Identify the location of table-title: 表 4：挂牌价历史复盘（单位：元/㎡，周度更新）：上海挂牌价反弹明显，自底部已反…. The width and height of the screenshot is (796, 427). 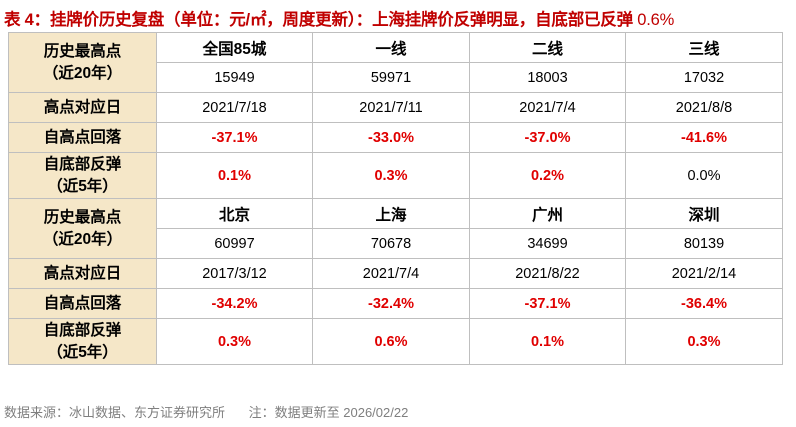
(398, 19).